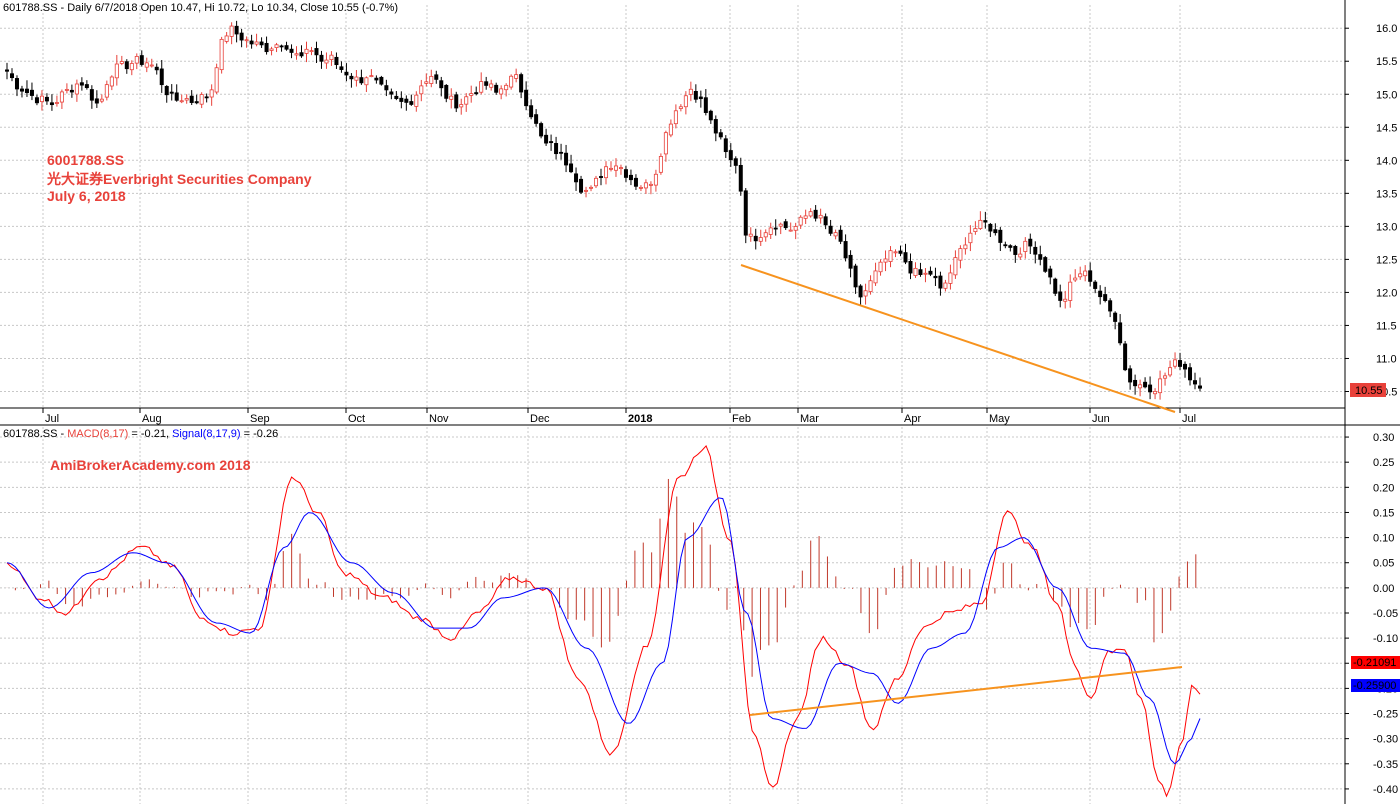 The image size is (1400, 804). Describe the element at coordinates (1385, 614) in the screenshot. I see `macd-ytick-label-7: -0.05` at that location.